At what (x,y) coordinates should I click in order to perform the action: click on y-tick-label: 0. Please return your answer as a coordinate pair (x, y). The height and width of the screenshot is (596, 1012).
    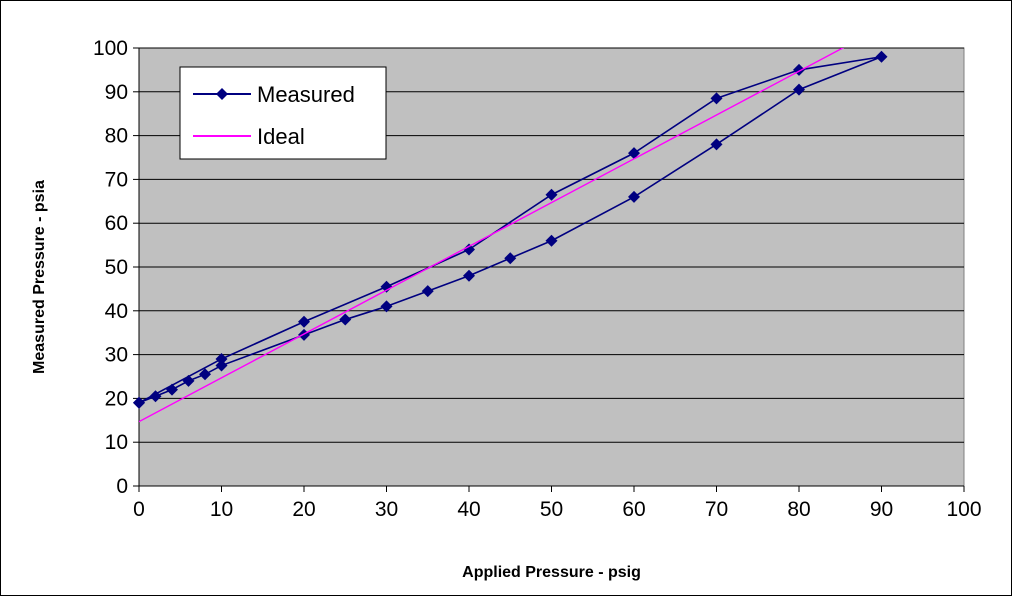
    Looking at the image, I should click on (122, 486).